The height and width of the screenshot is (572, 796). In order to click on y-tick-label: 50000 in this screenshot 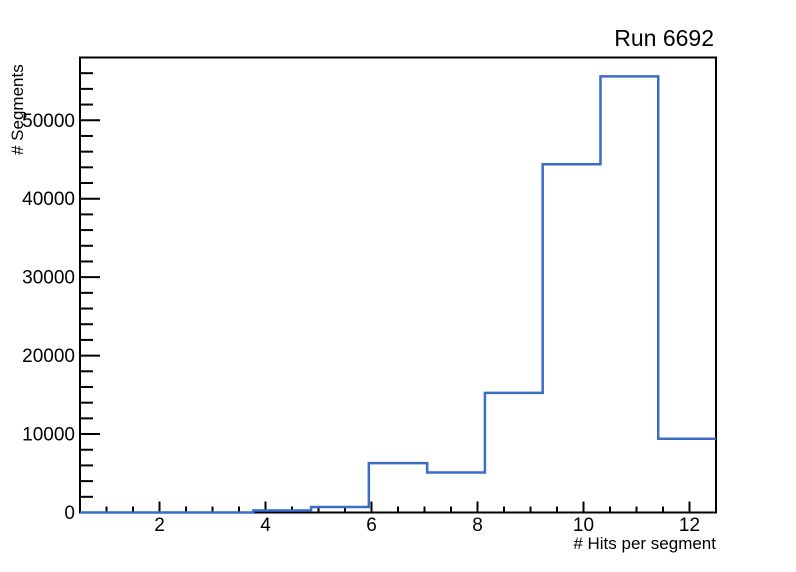, I will do `click(48, 121)`.